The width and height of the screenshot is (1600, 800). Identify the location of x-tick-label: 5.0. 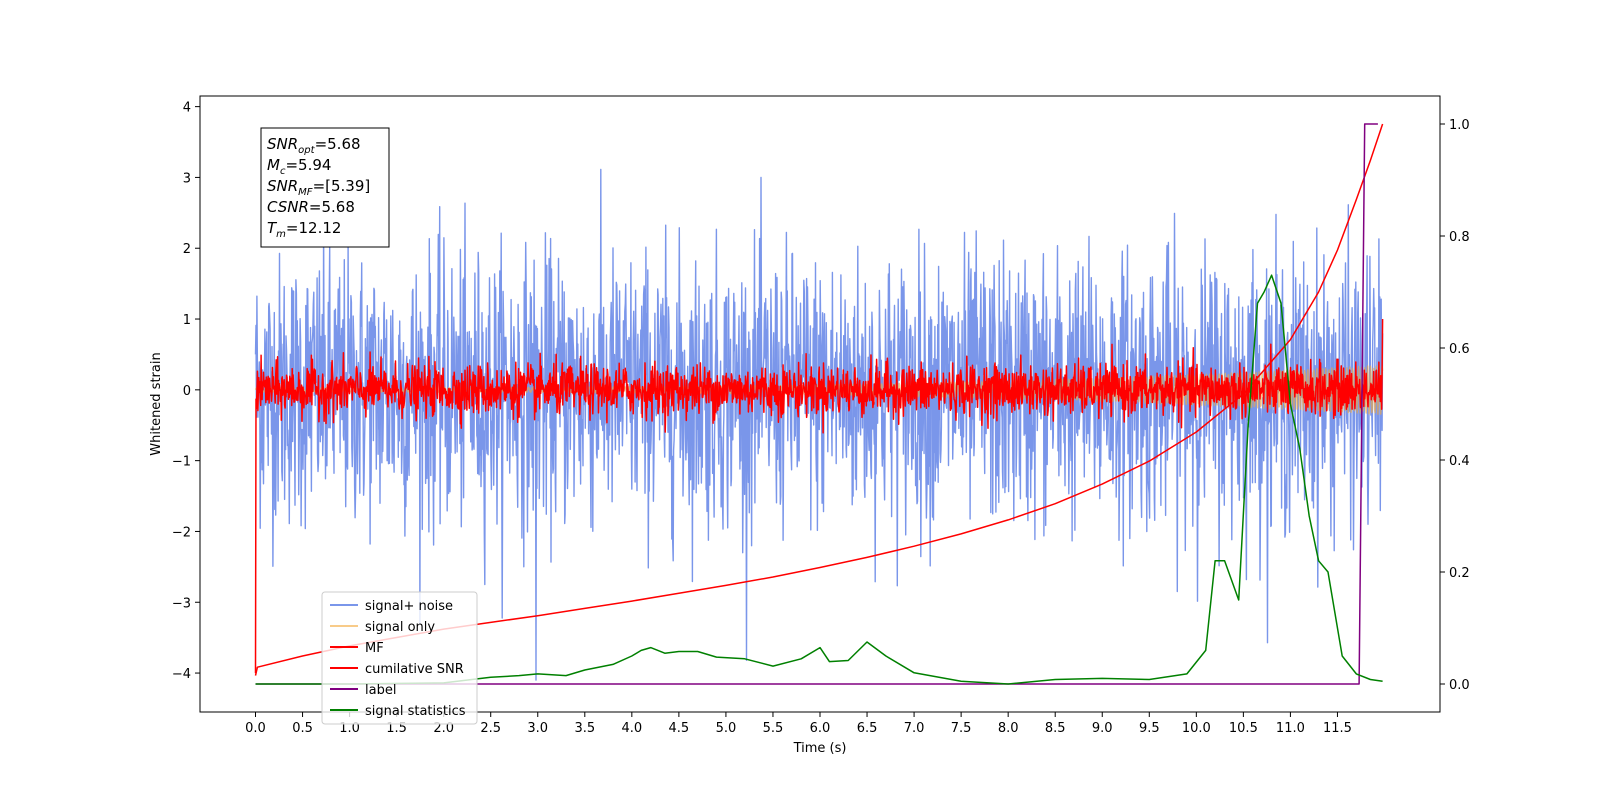
(726, 728).